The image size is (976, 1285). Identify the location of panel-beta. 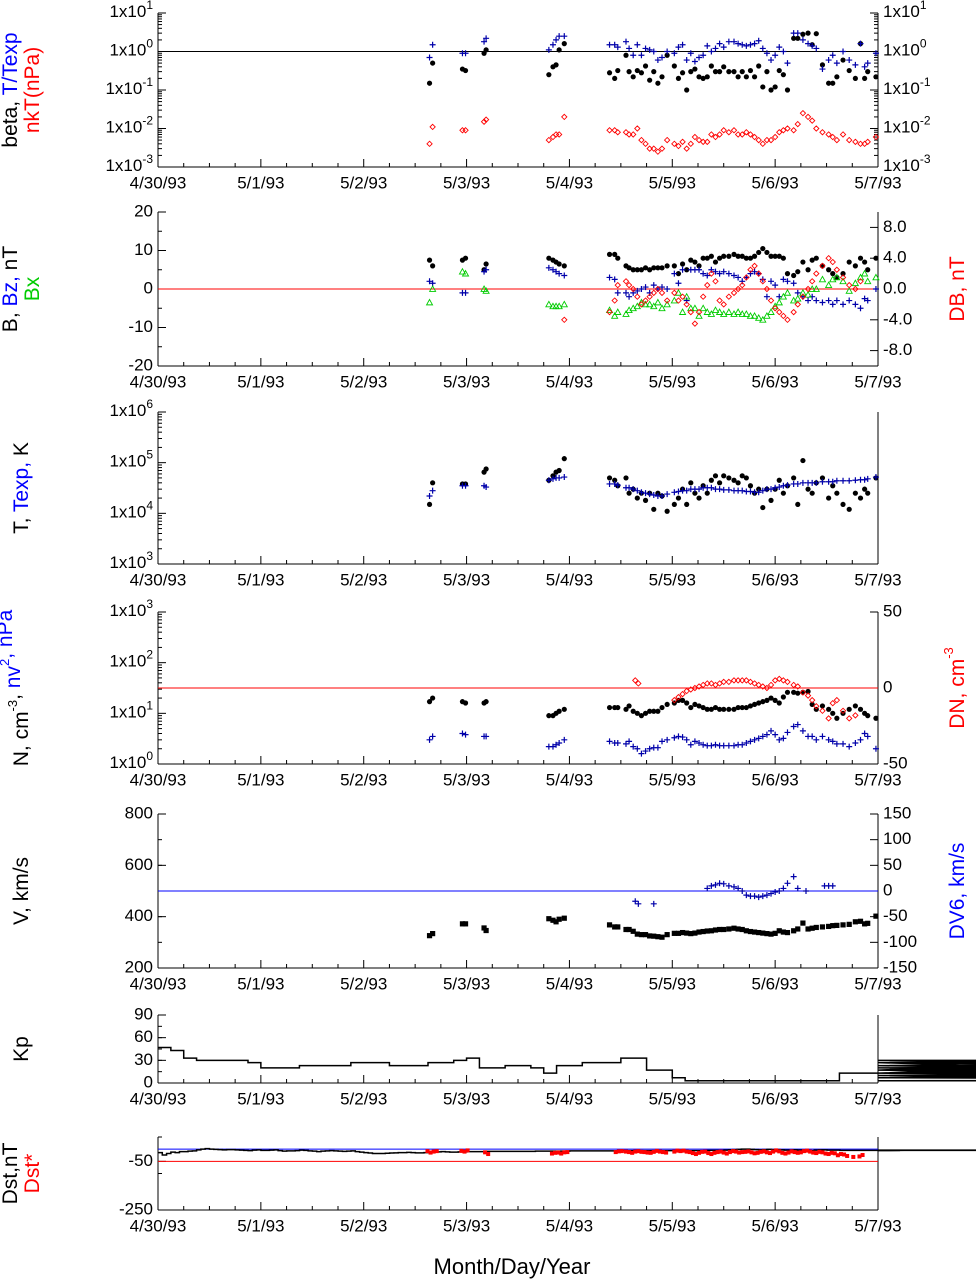
(518, 90).